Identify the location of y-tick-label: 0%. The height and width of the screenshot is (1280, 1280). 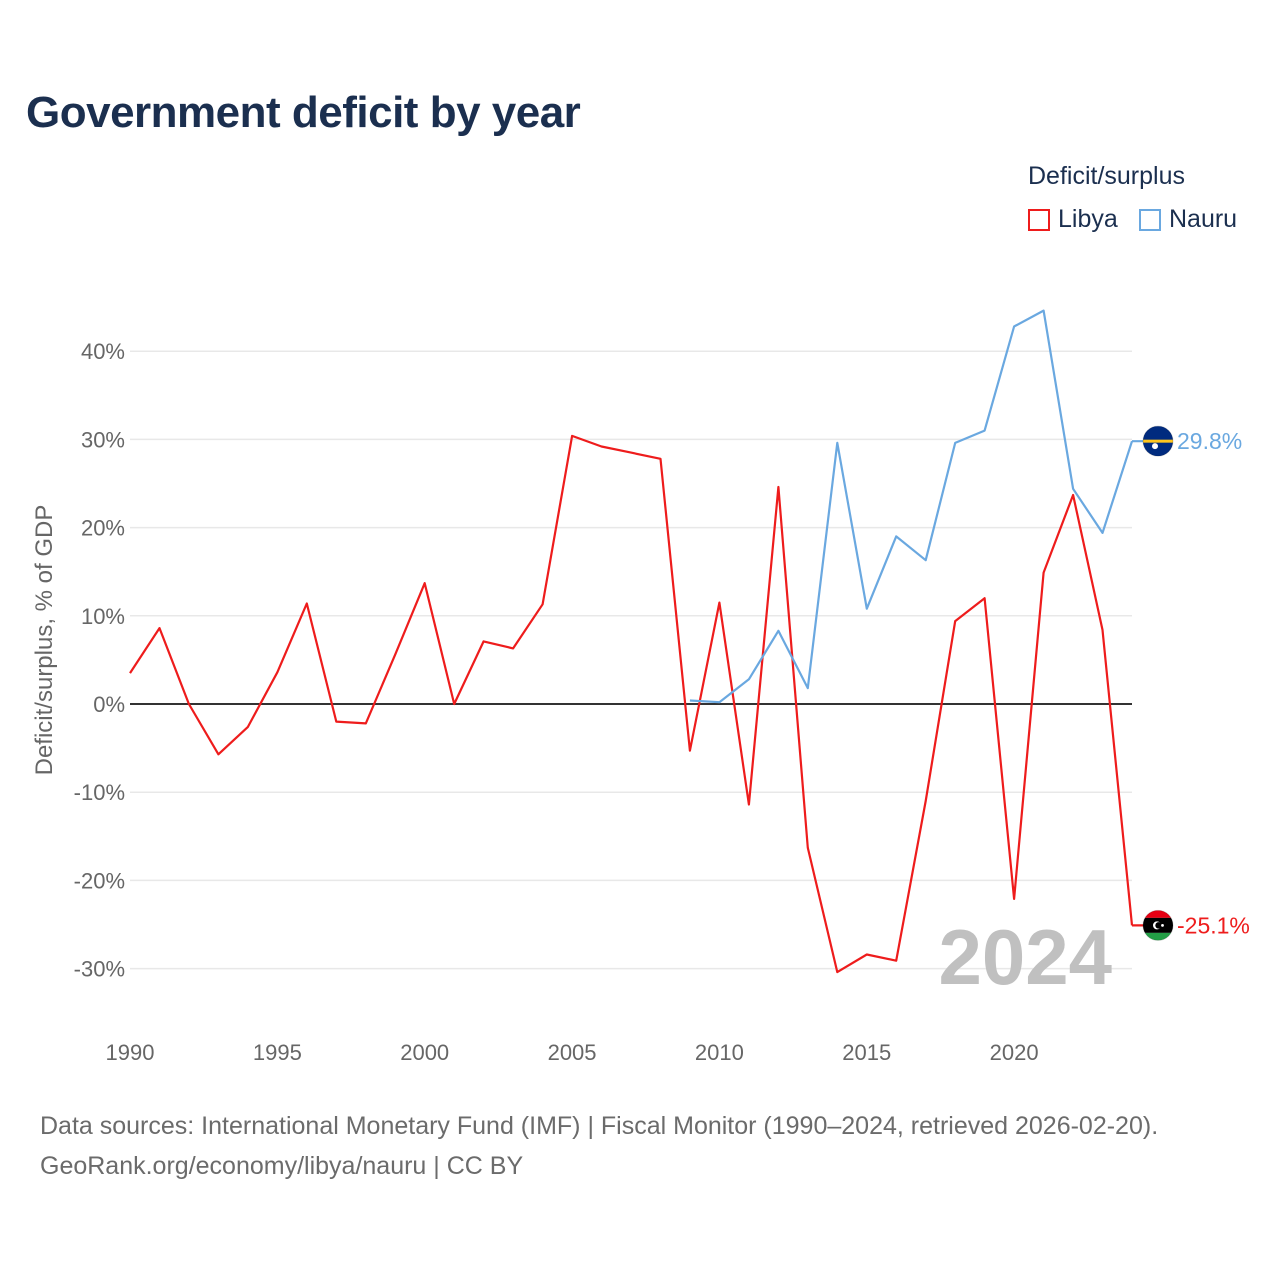
(109, 704).